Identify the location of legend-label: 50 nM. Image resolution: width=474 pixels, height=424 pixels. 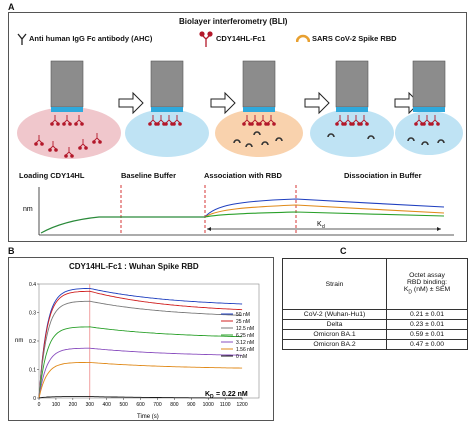
(243, 315).